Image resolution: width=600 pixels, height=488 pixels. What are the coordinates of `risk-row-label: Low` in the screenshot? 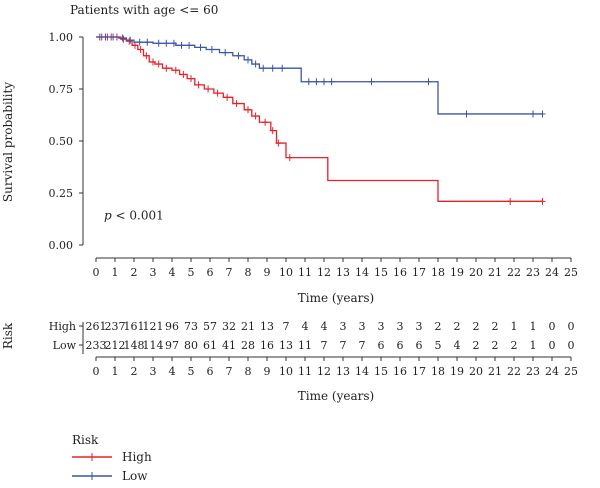 It's located at (65, 345).